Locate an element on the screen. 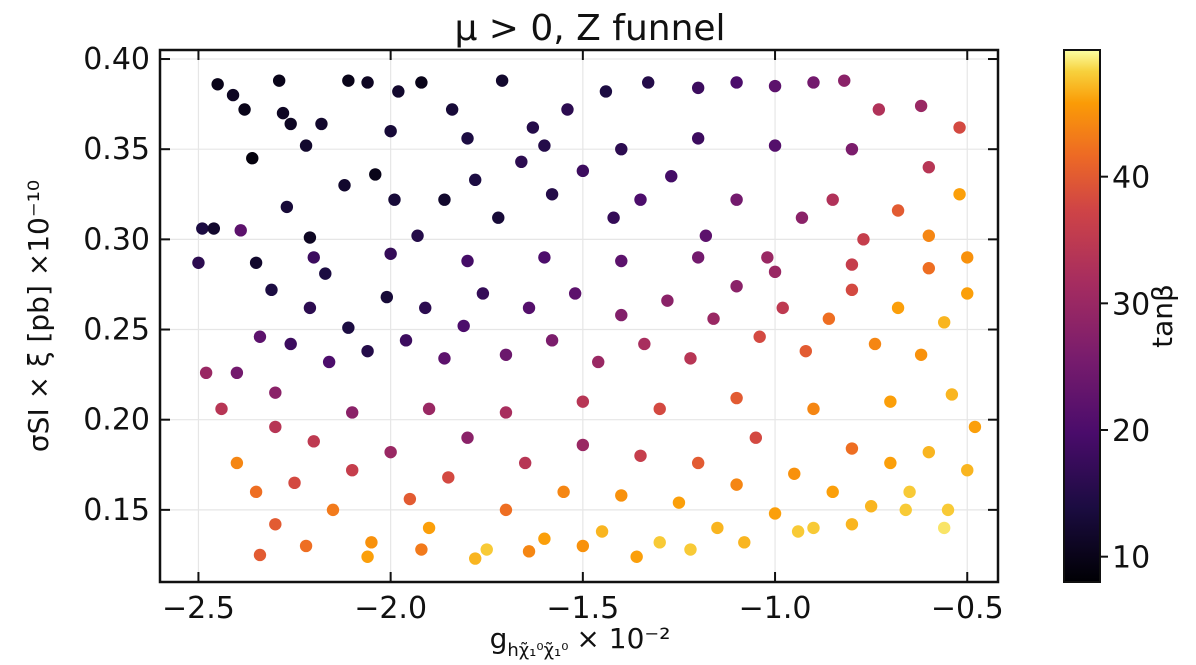 Image resolution: width=1196 pixels, height=665 pixels. colorbar-label: tanβ is located at coordinates (1162, 316).